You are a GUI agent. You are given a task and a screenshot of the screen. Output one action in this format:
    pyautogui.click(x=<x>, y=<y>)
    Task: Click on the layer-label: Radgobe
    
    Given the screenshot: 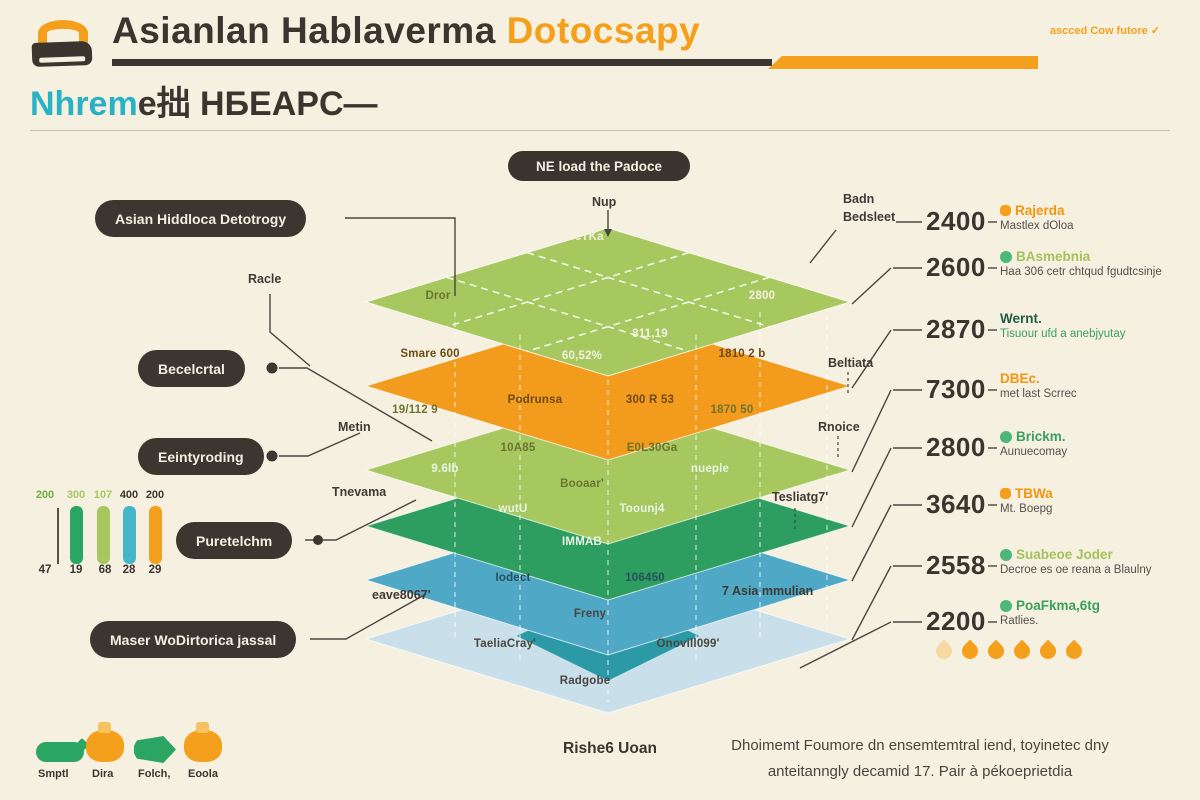 What is the action you would take?
    pyautogui.click(x=585, y=681)
    